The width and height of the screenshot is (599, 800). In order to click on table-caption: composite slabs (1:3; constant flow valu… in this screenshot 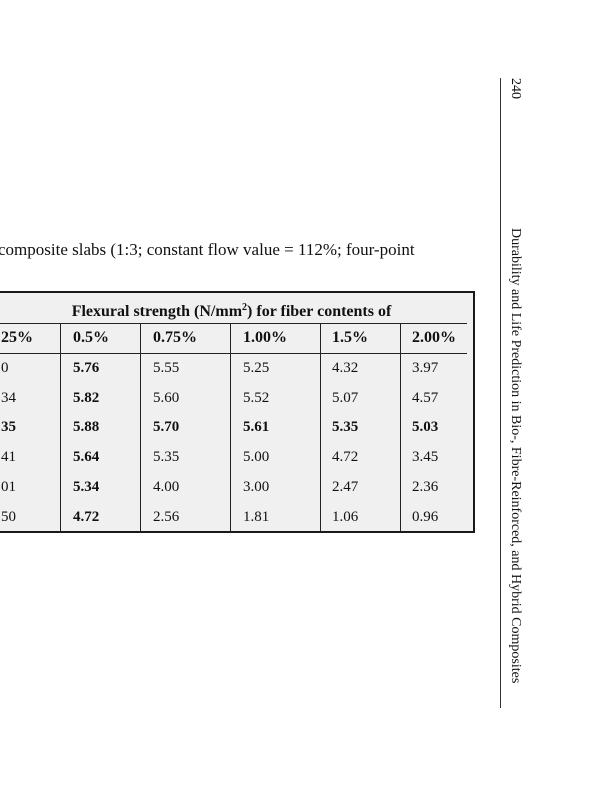, I will do `click(207, 249)`.